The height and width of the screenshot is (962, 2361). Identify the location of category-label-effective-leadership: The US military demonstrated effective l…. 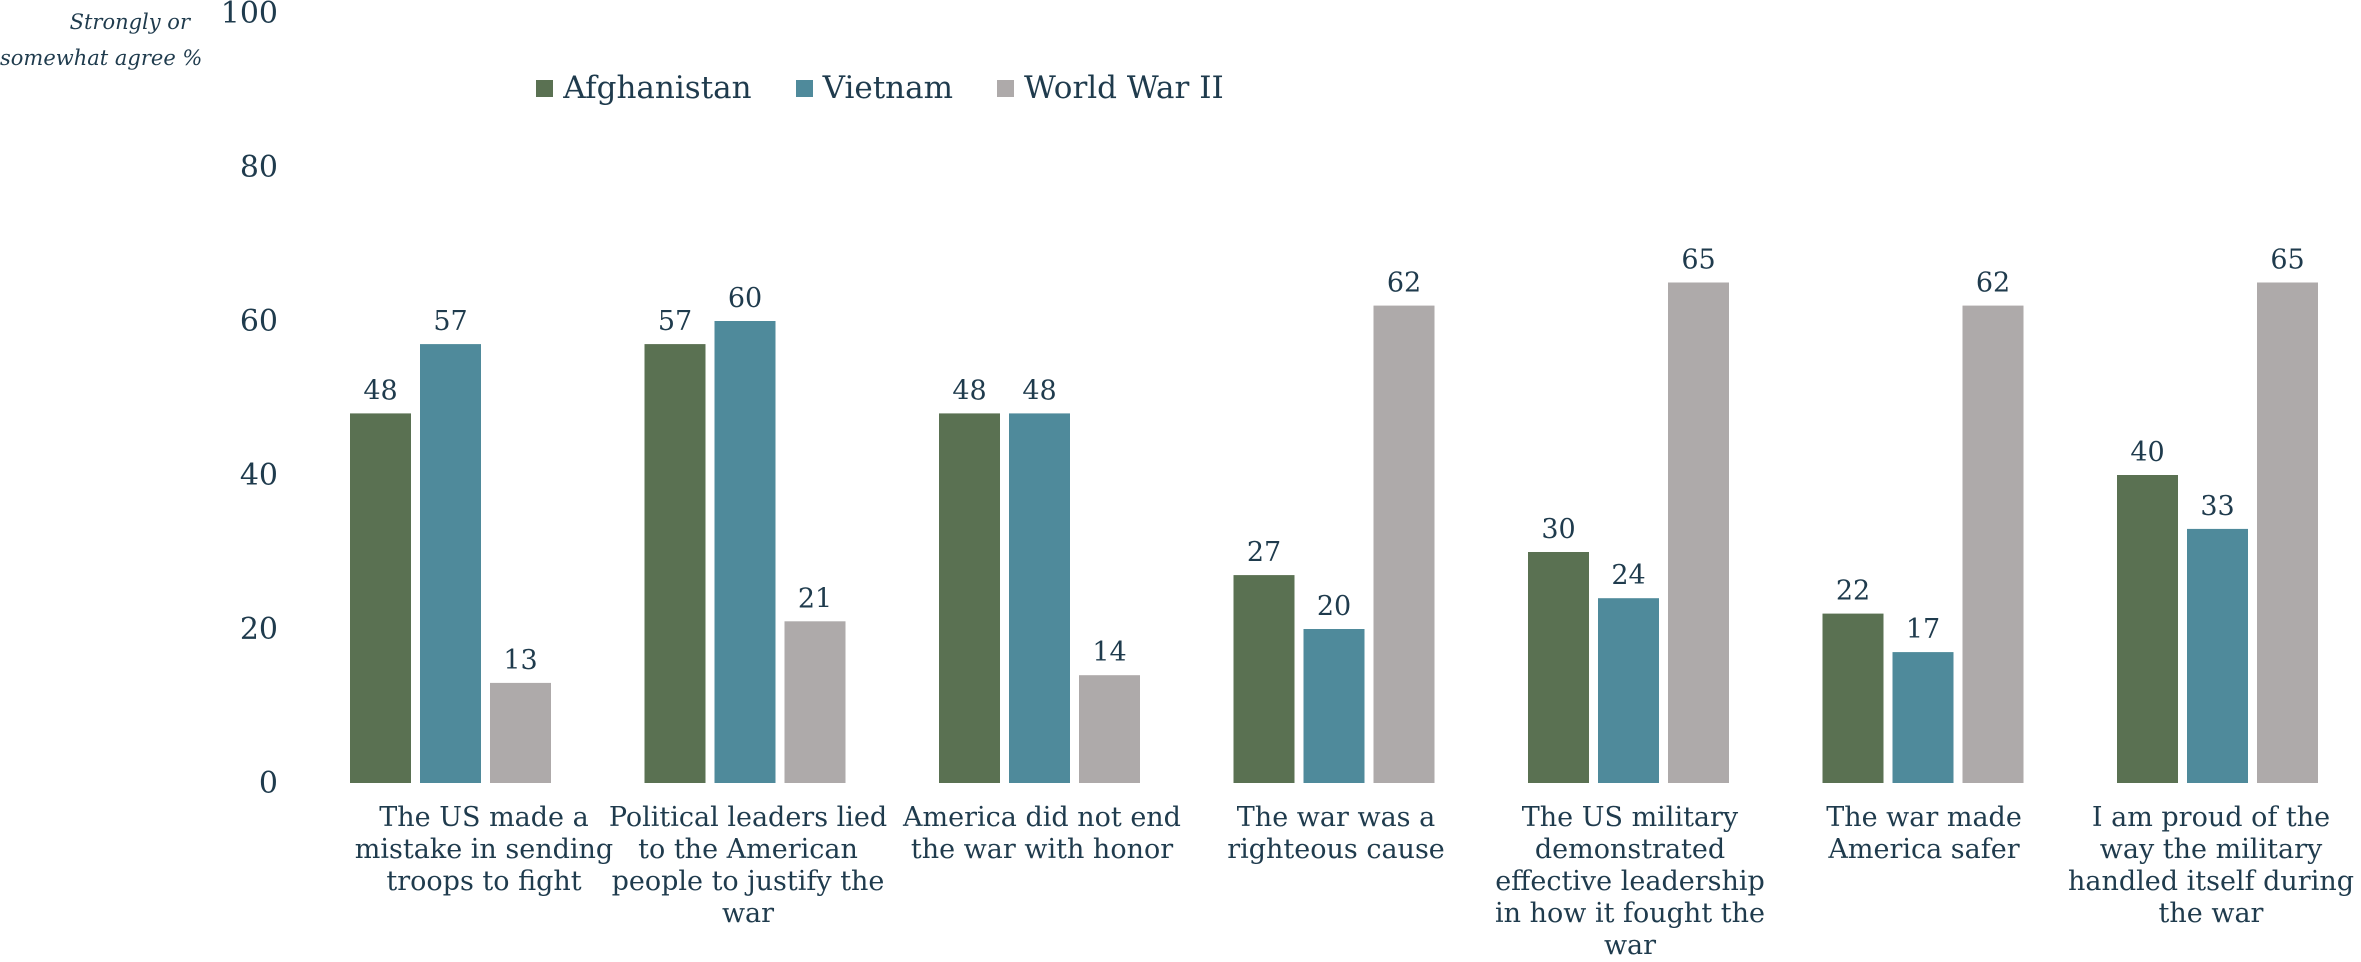
(1630, 881).